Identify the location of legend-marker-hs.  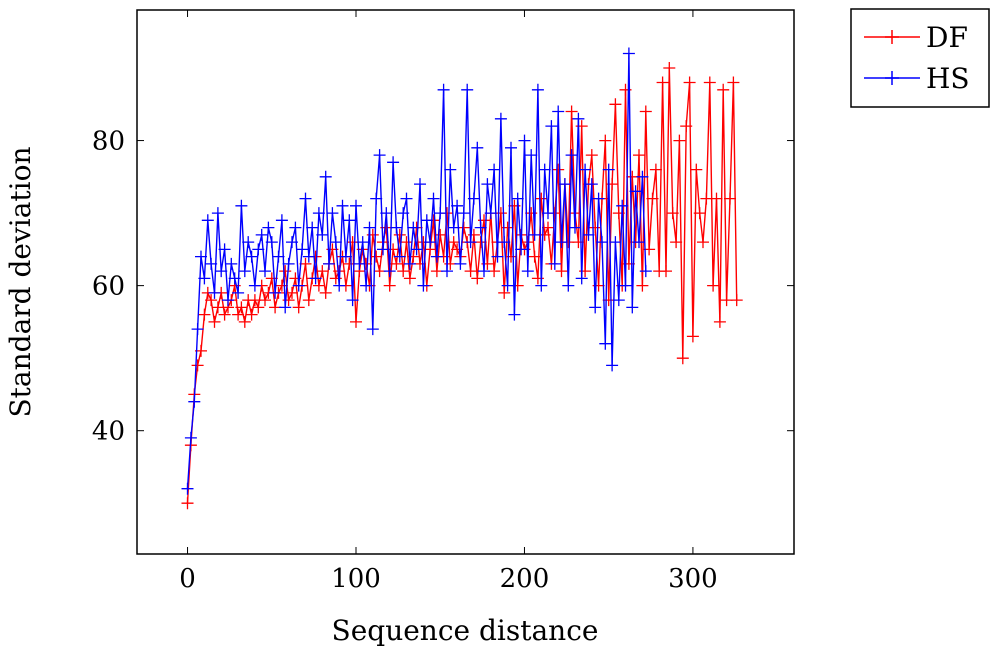
(892, 78).